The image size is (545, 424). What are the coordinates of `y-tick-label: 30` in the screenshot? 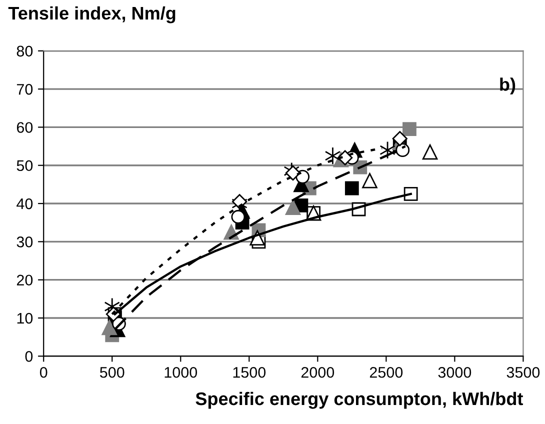 It's located at (24, 242).